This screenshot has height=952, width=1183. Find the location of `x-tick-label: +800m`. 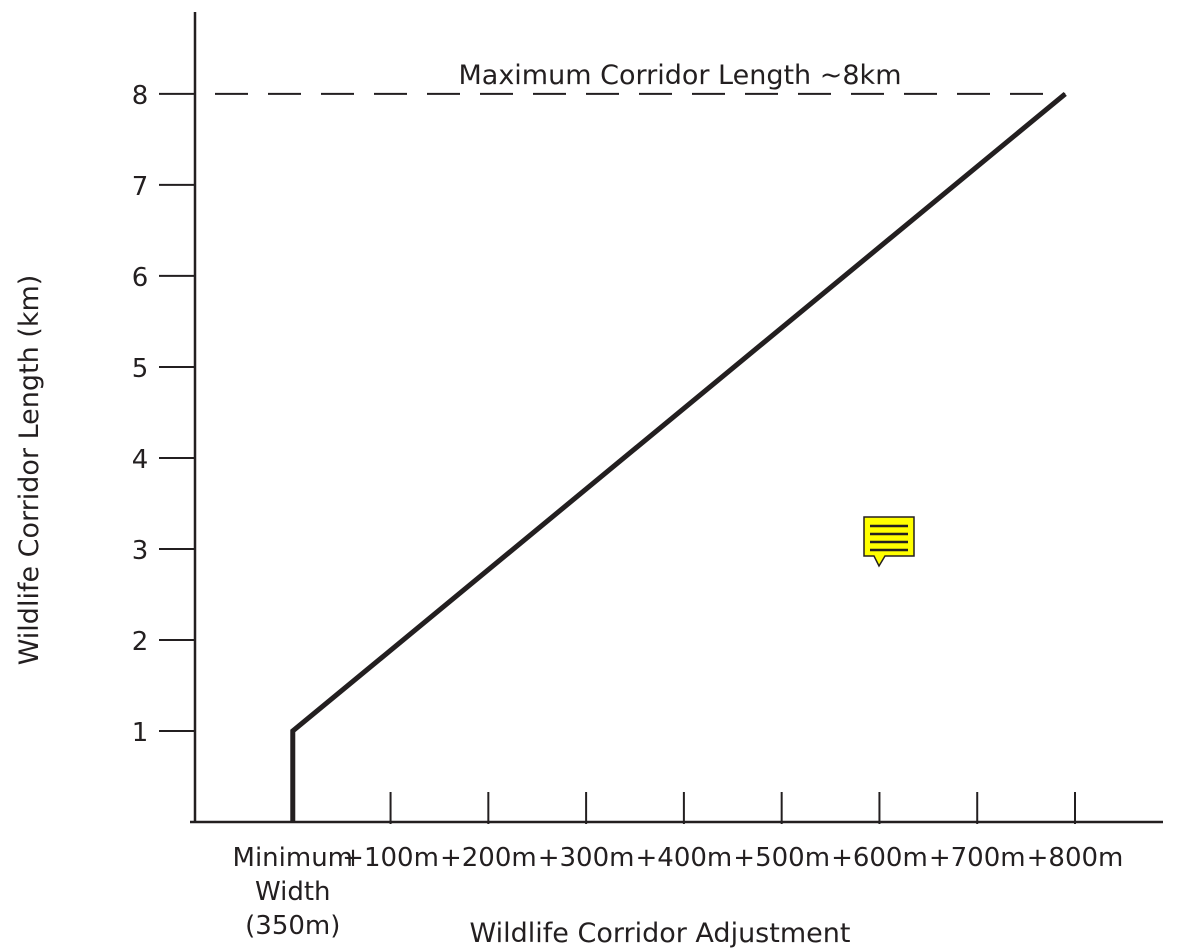

x-tick-label: +800m is located at coordinates (1075, 858).